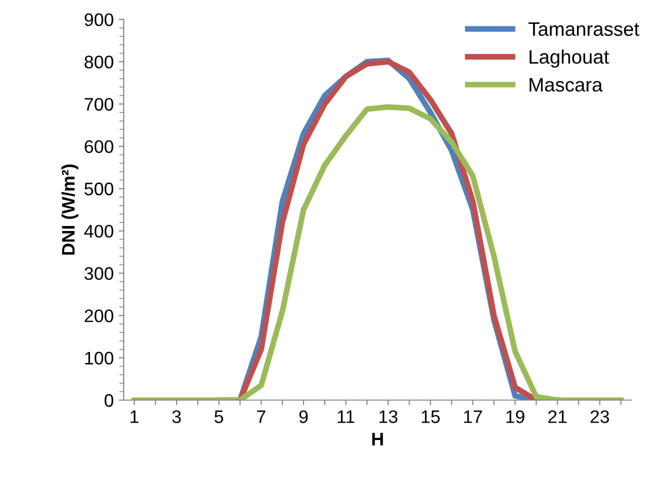  Describe the element at coordinates (584, 29) in the screenshot. I see `legend-label: Tamanrasset` at that location.